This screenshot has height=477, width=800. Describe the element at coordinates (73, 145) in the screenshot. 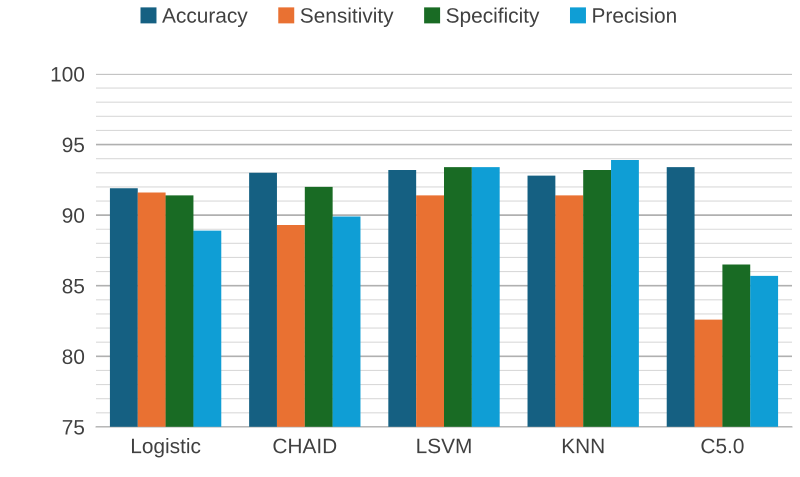

I see `y-tick-label: 95` at that location.